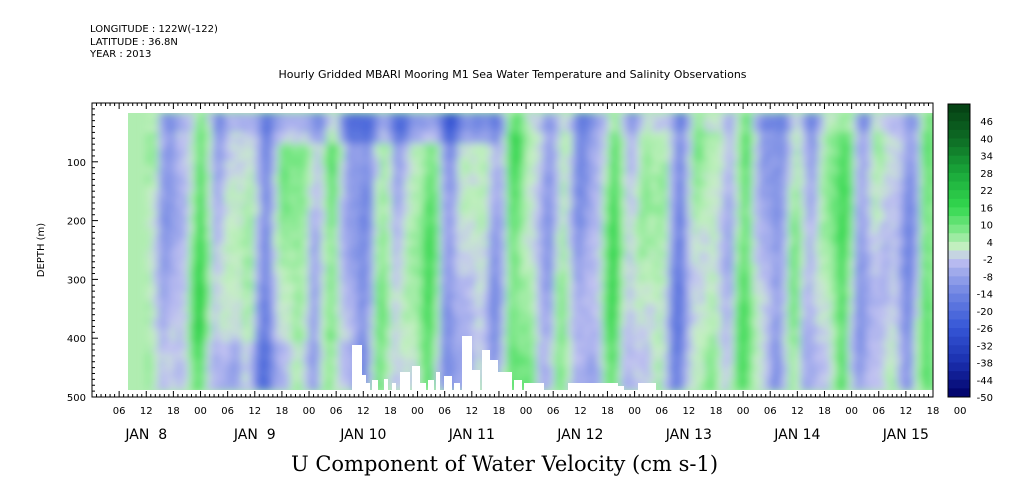 Image resolution: width=1009 pixels, height=504 pixels. Describe the element at coordinates (986, 139) in the screenshot. I see `colorbar-label: 40` at that location.